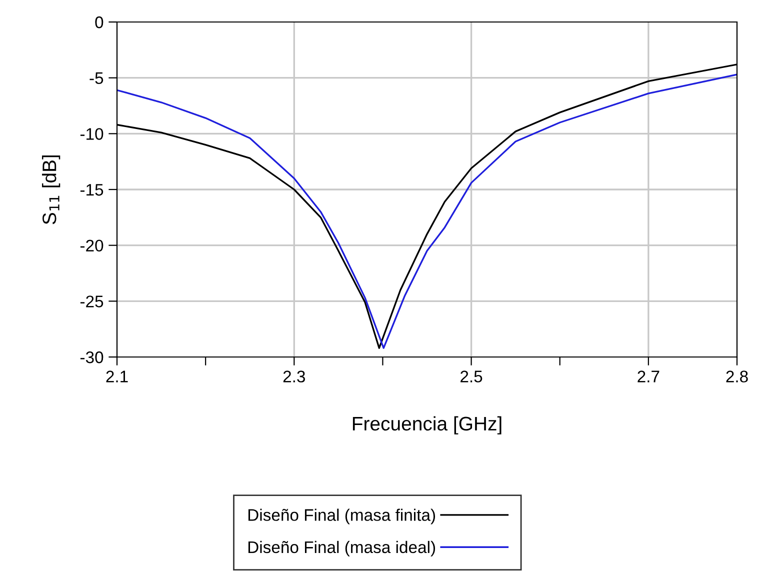  What do you see at coordinates (99, 22) in the screenshot?
I see `y-tick-label: 0` at bounding box center [99, 22].